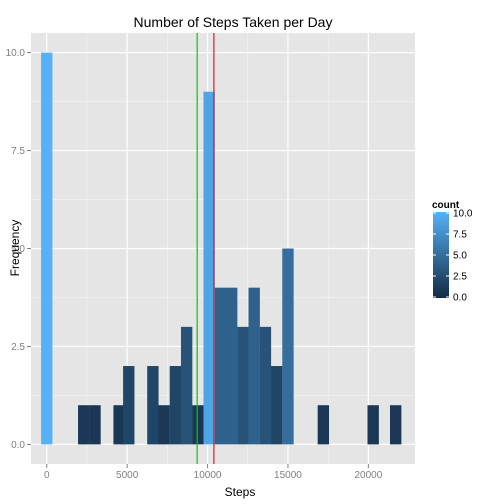  Describe the element at coordinates (441, 255) in the screenshot. I see `legend-colorbar` at that location.